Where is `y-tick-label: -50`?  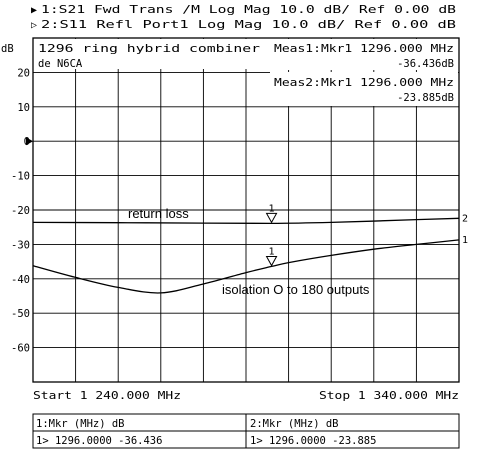 y-tick-label: -50 is located at coordinates (20, 314).